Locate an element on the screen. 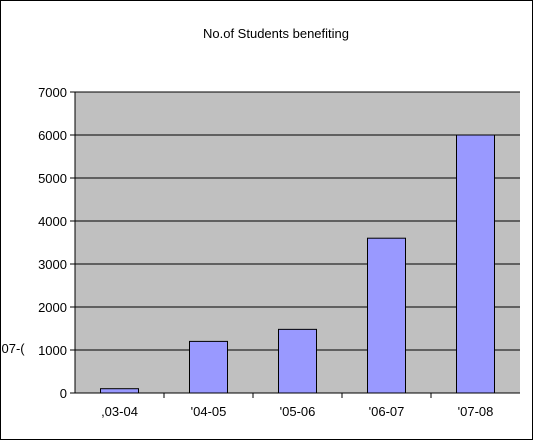  x-tick-label: ,03-04 is located at coordinates (119, 411).